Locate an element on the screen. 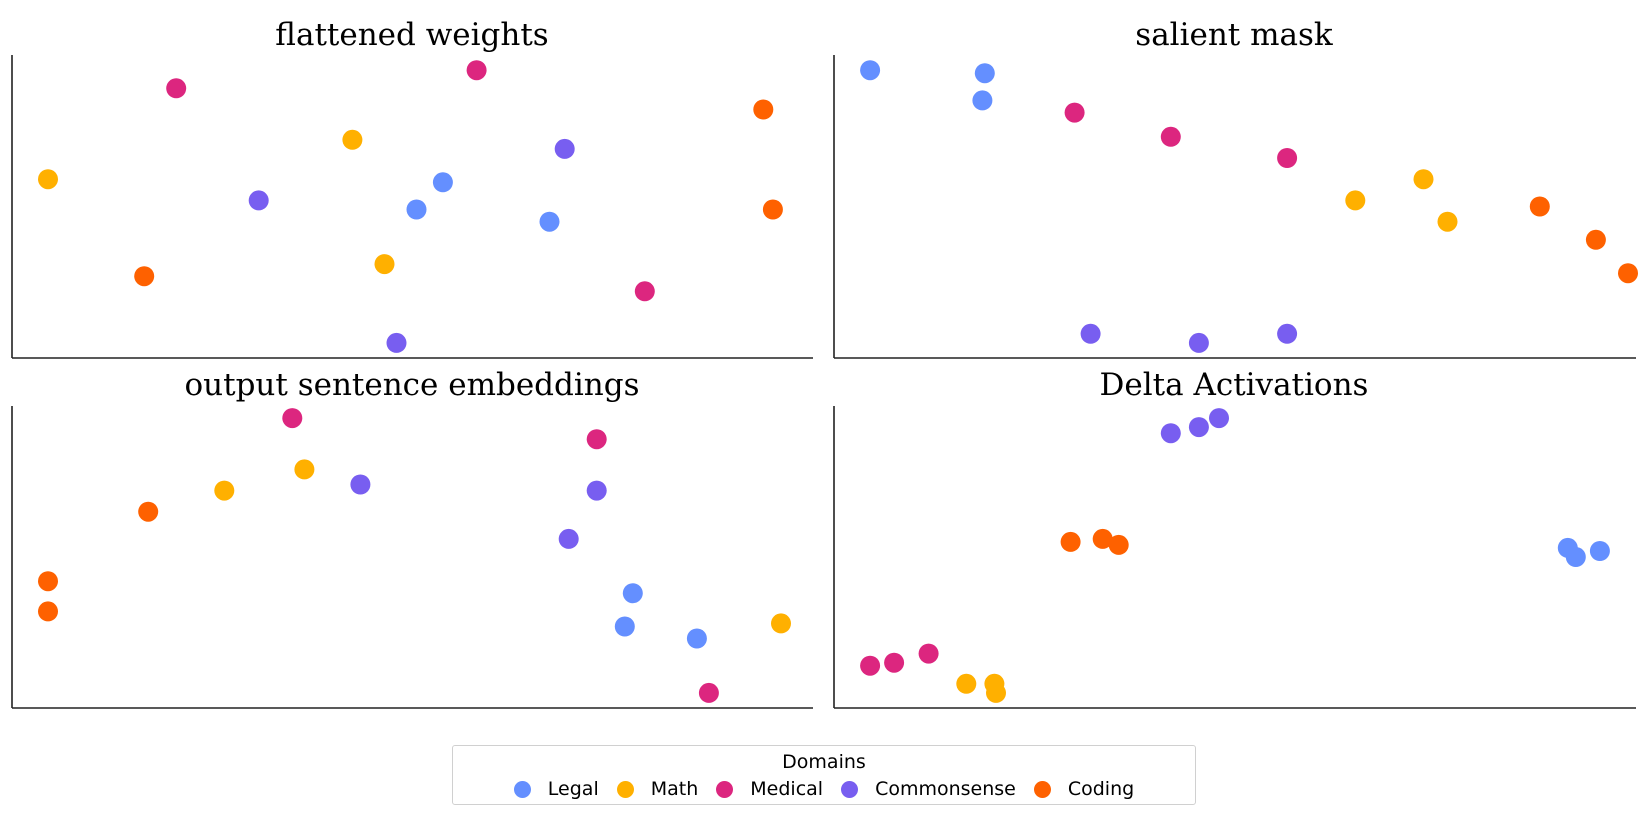 This screenshot has width=1646, height=813. legend-marker-medical is located at coordinates (725, 789).